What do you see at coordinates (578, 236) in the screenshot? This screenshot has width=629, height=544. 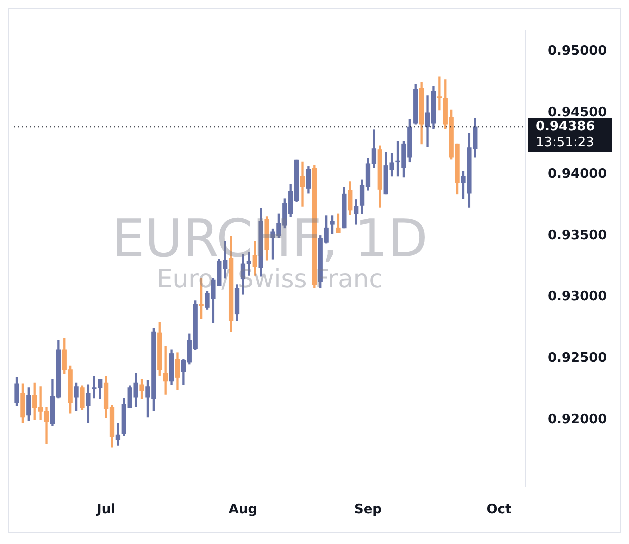 I see `y-tick-label: 0.93500` at bounding box center [578, 236].